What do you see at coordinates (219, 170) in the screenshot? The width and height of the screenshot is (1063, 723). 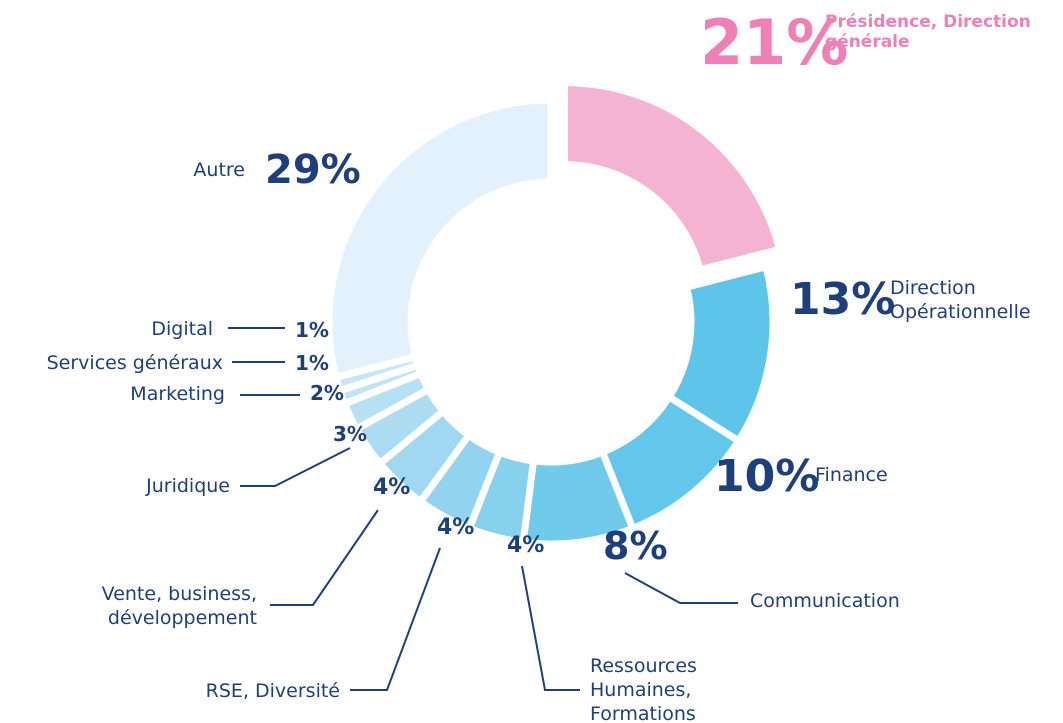 I see `category-label: Autre` at bounding box center [219, 170].